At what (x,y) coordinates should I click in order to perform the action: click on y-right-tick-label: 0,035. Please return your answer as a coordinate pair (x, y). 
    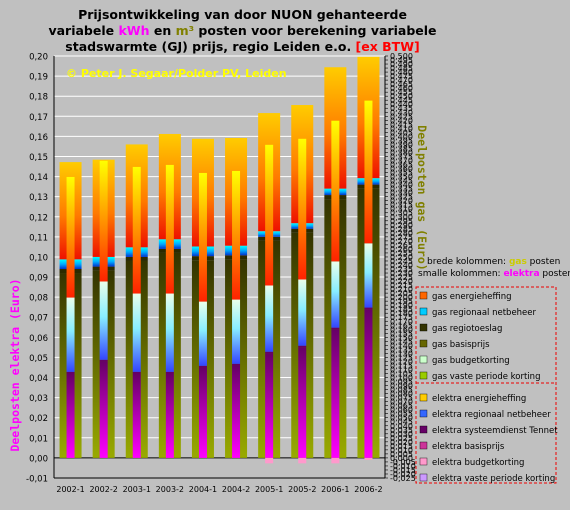
    Looking at the image, I should click on (401, 430).